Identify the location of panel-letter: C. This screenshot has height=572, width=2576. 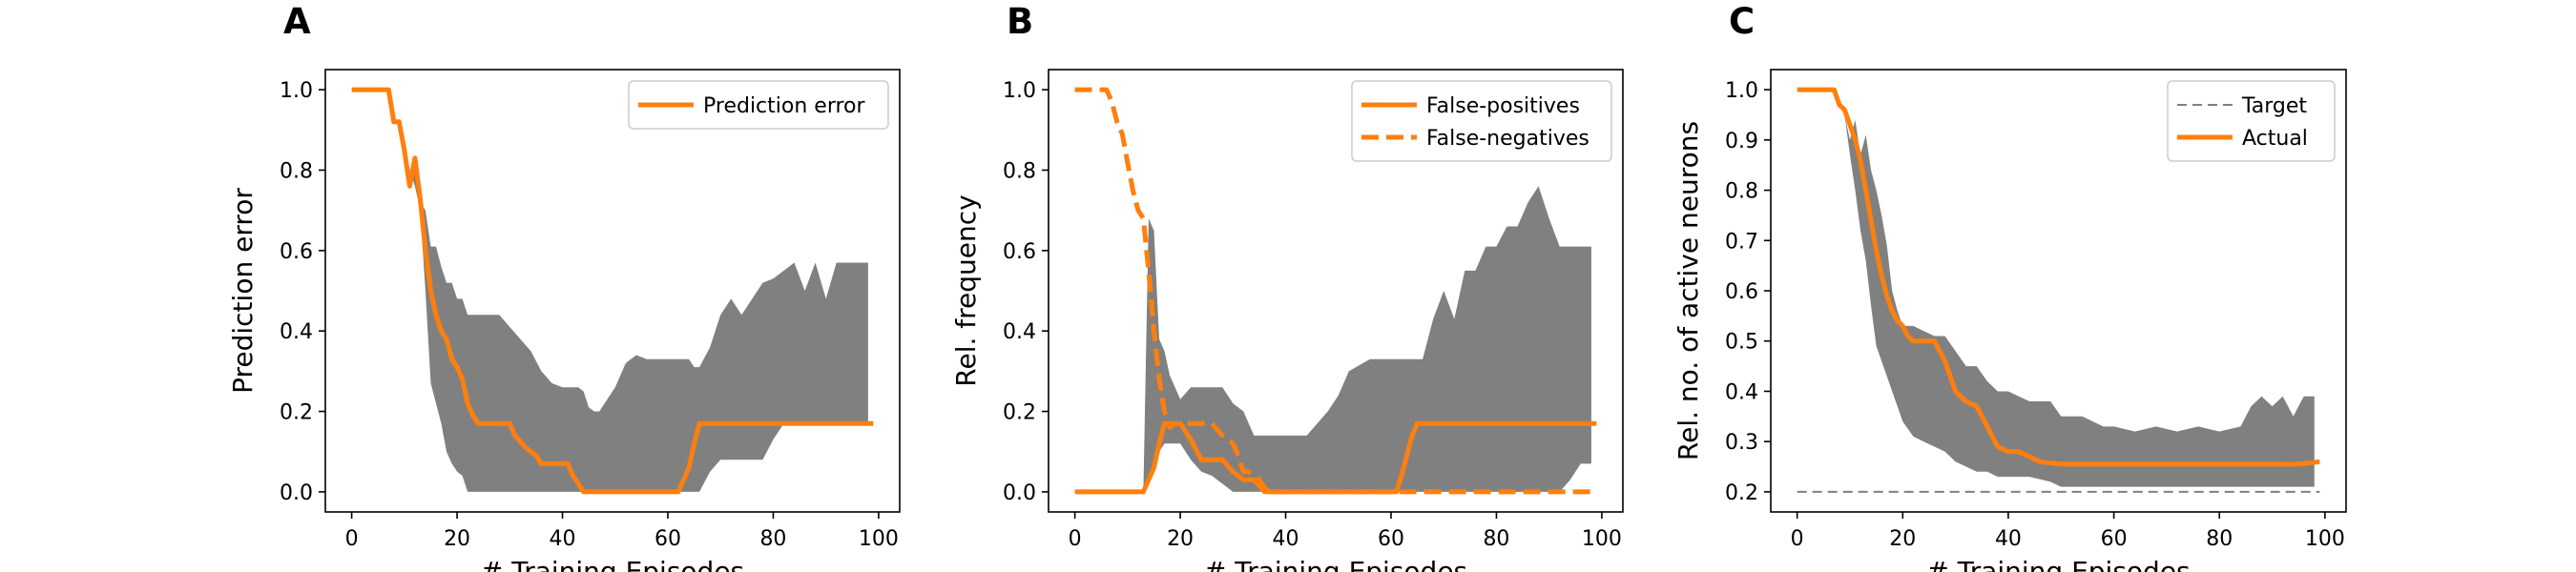
(1742, 21).